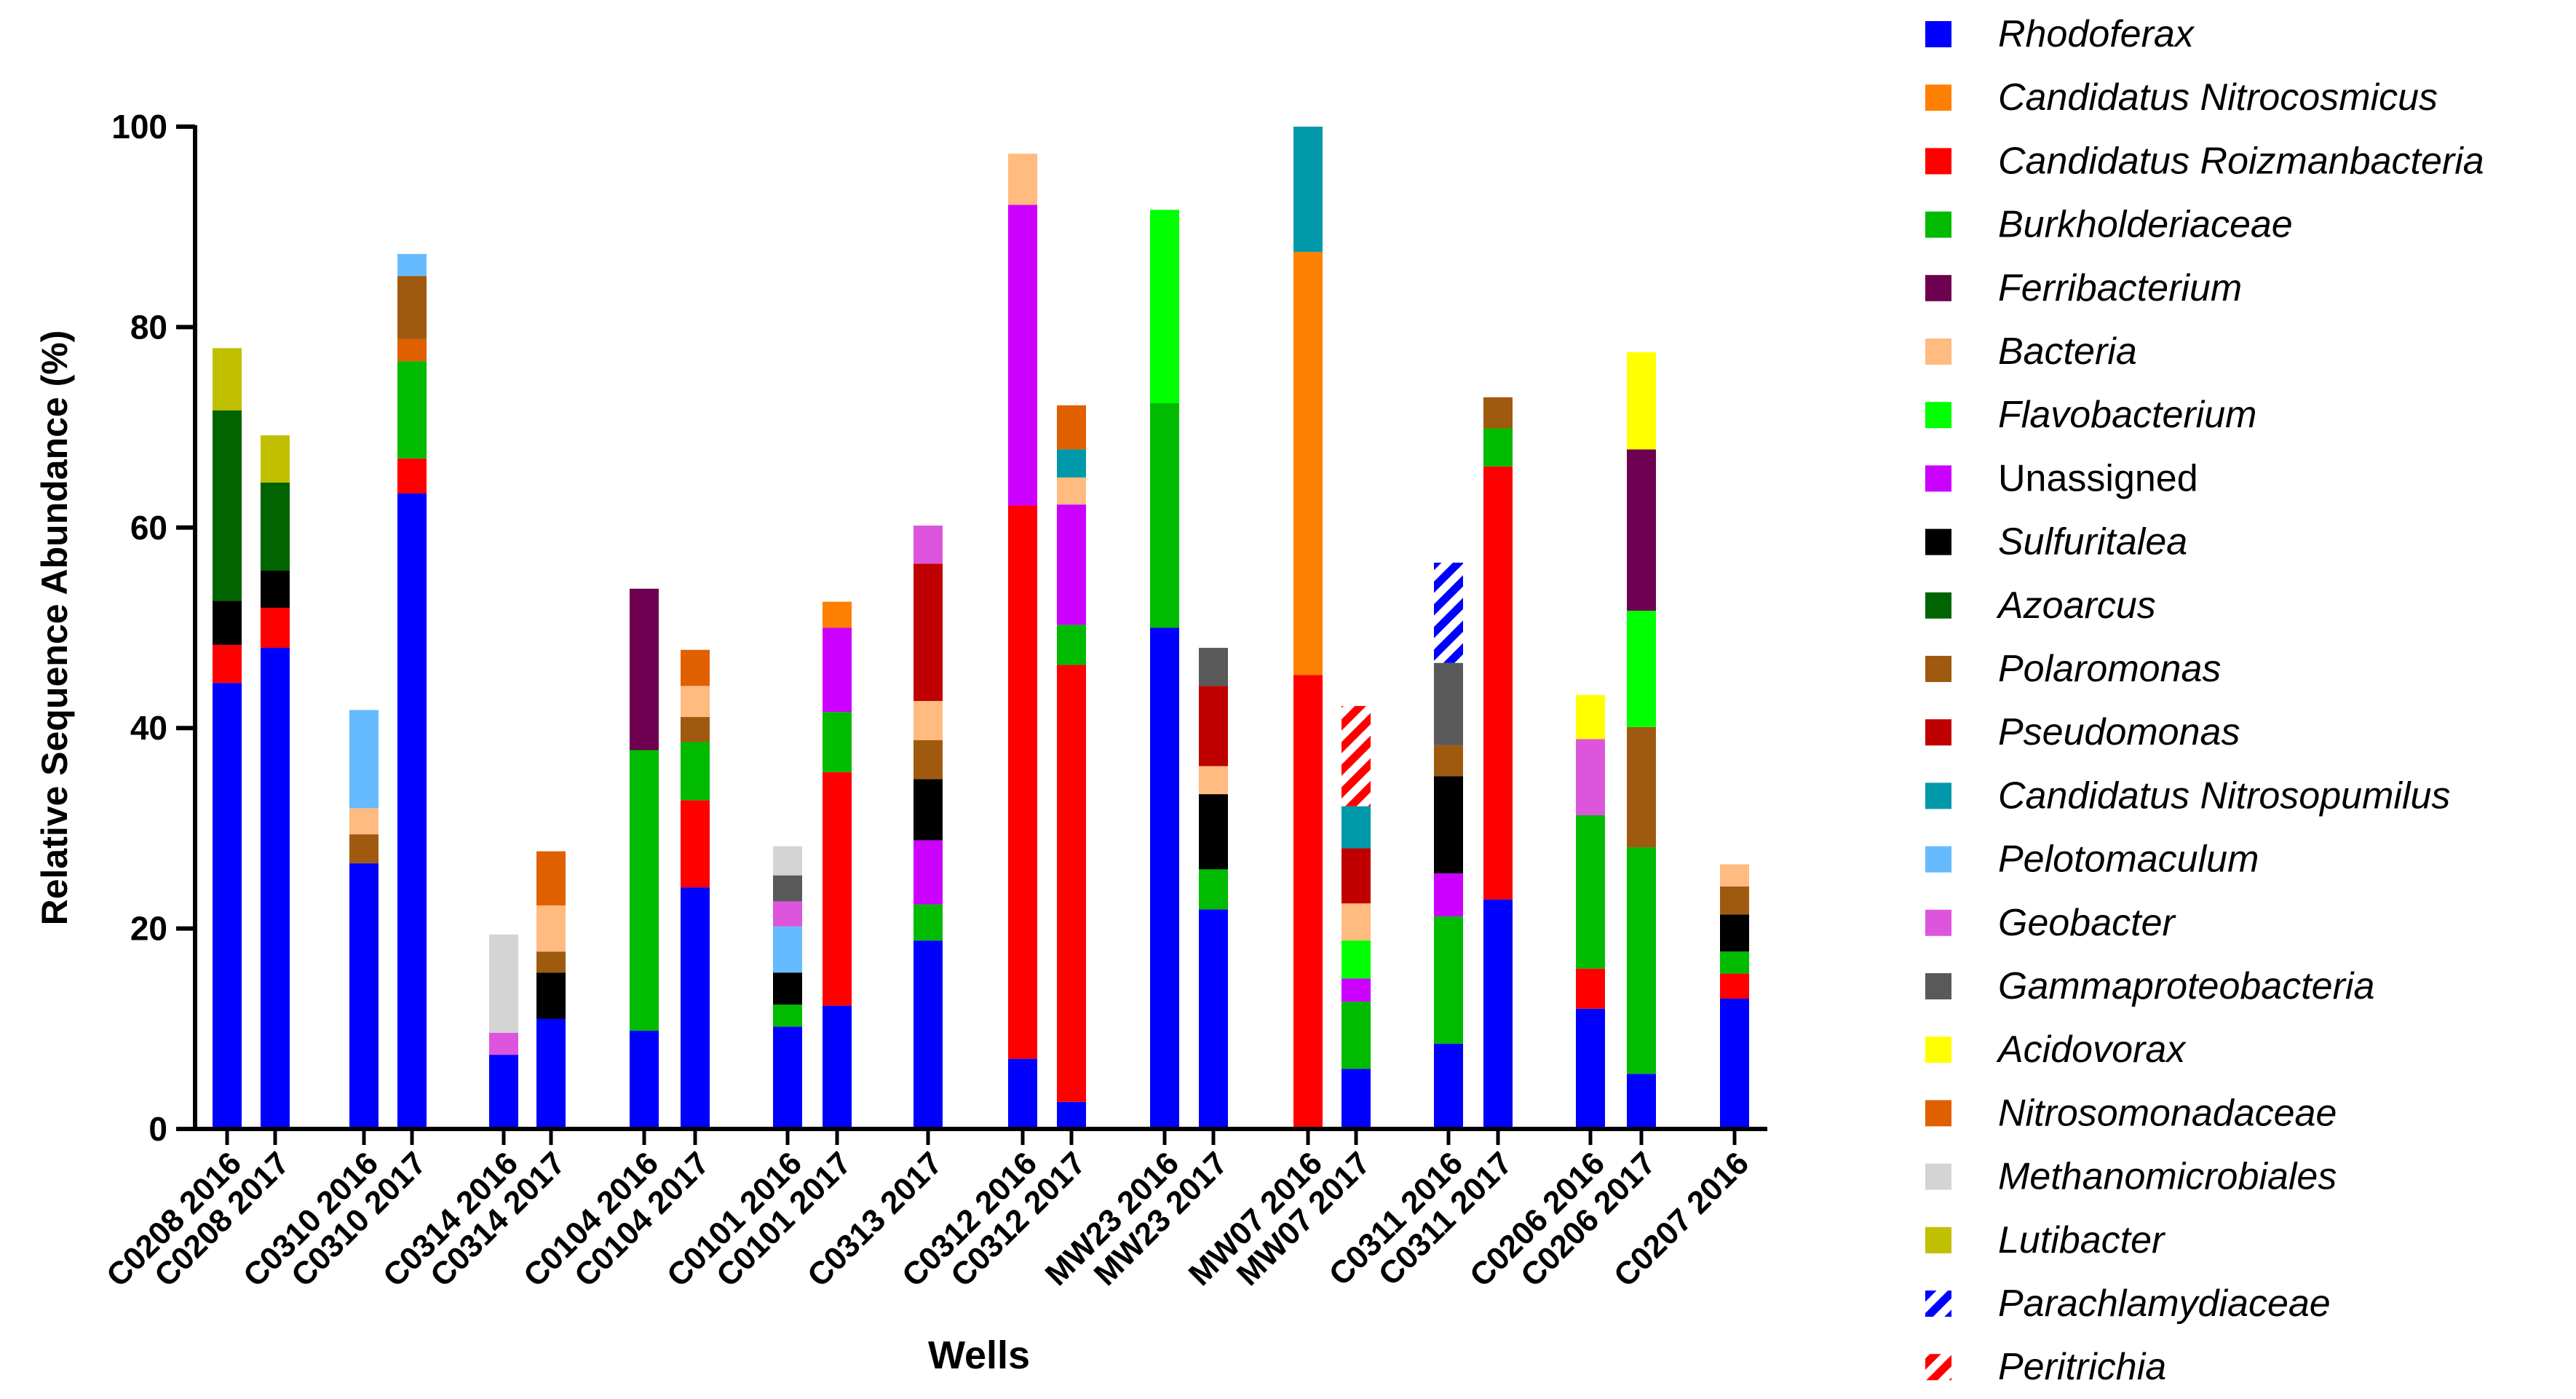 The height and width of the screenshot is (1399, 2576). What do you see at coordinates (412, 350) in the screenshot?
I see `segment-c0310-2017-nitrosomonadaceae` at bounding box center [412, 350].